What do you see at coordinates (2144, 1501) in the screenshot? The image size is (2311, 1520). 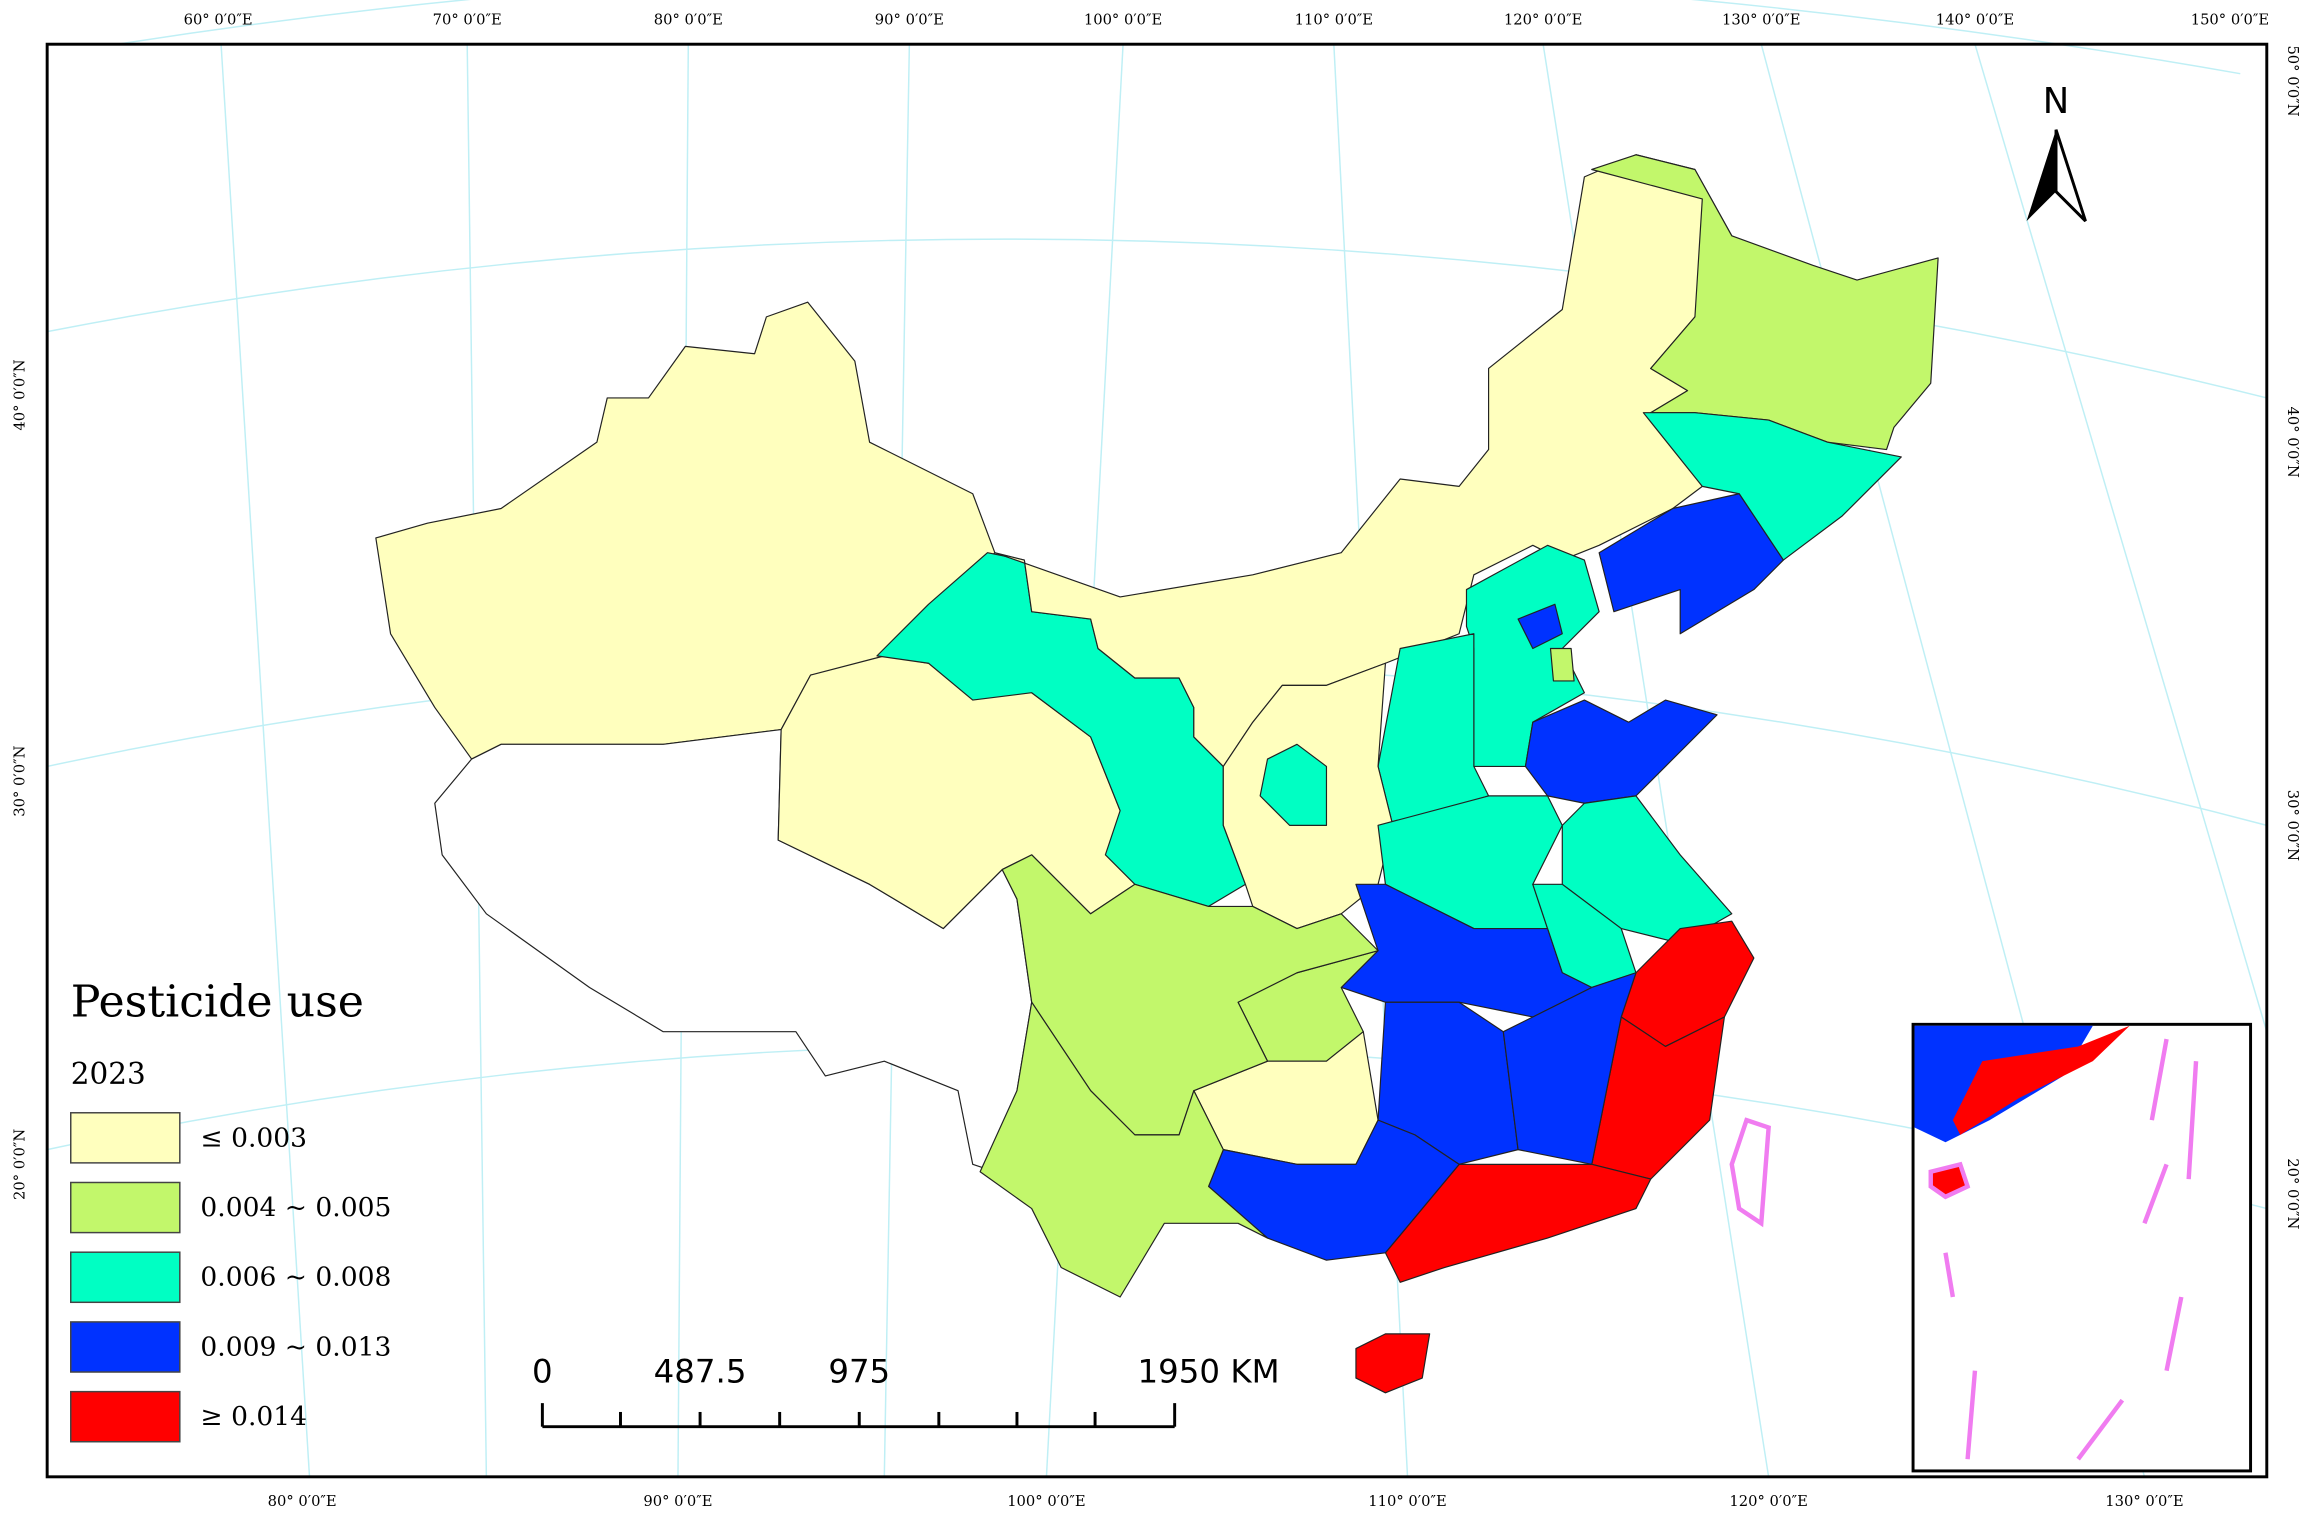 I see `bottom-coordinate: 130° 0′0″E` at bounding box center [2144, 1501].